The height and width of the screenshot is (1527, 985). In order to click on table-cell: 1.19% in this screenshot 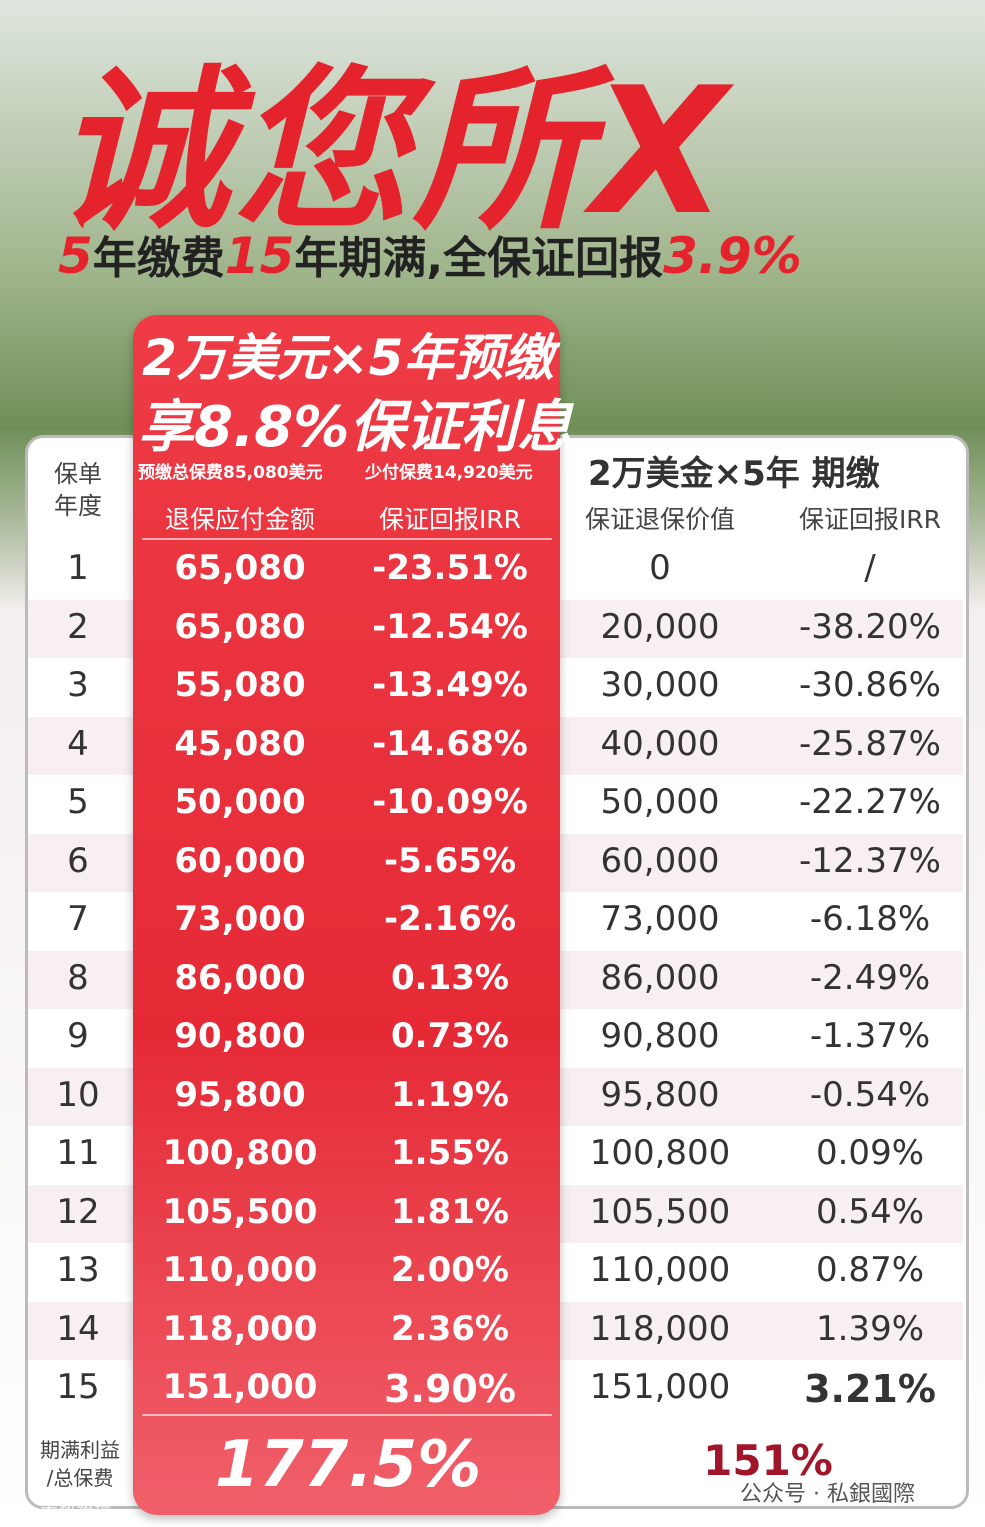, I will do `click(450, 1094)`.